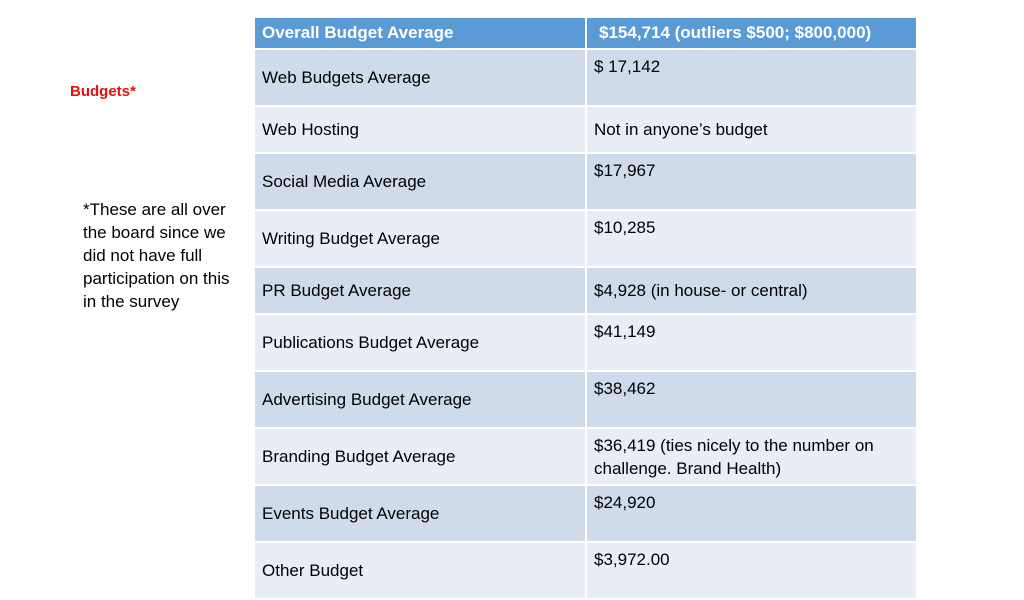  Describe the element at coordinates (420, 342) in the screenshot. I see `row-label: Publications Budget Average` at that location.